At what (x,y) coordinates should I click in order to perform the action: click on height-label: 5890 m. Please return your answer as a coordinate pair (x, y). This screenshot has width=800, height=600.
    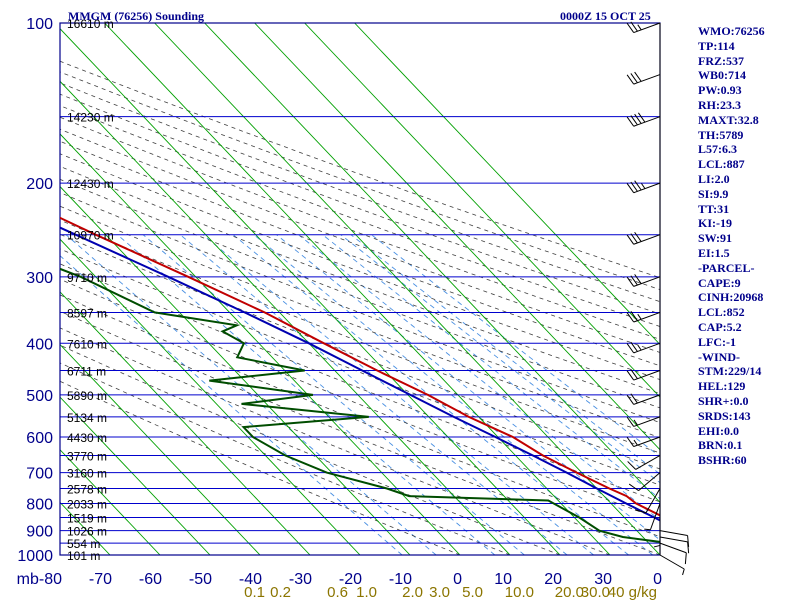
    Looking at the image, I should click on (87, 396).